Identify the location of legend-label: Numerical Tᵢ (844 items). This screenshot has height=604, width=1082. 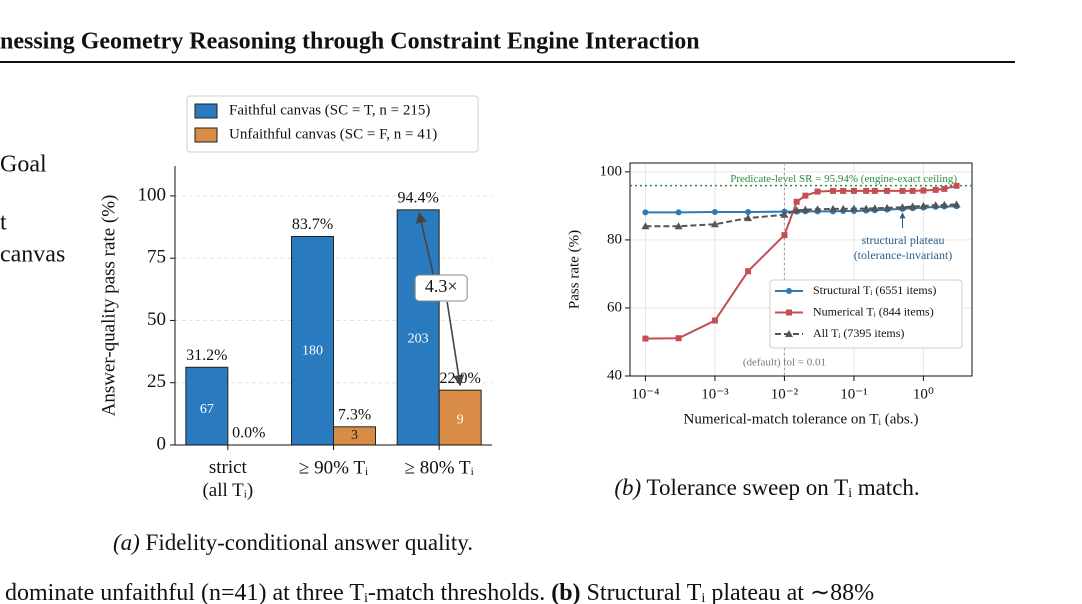
(873, 311).